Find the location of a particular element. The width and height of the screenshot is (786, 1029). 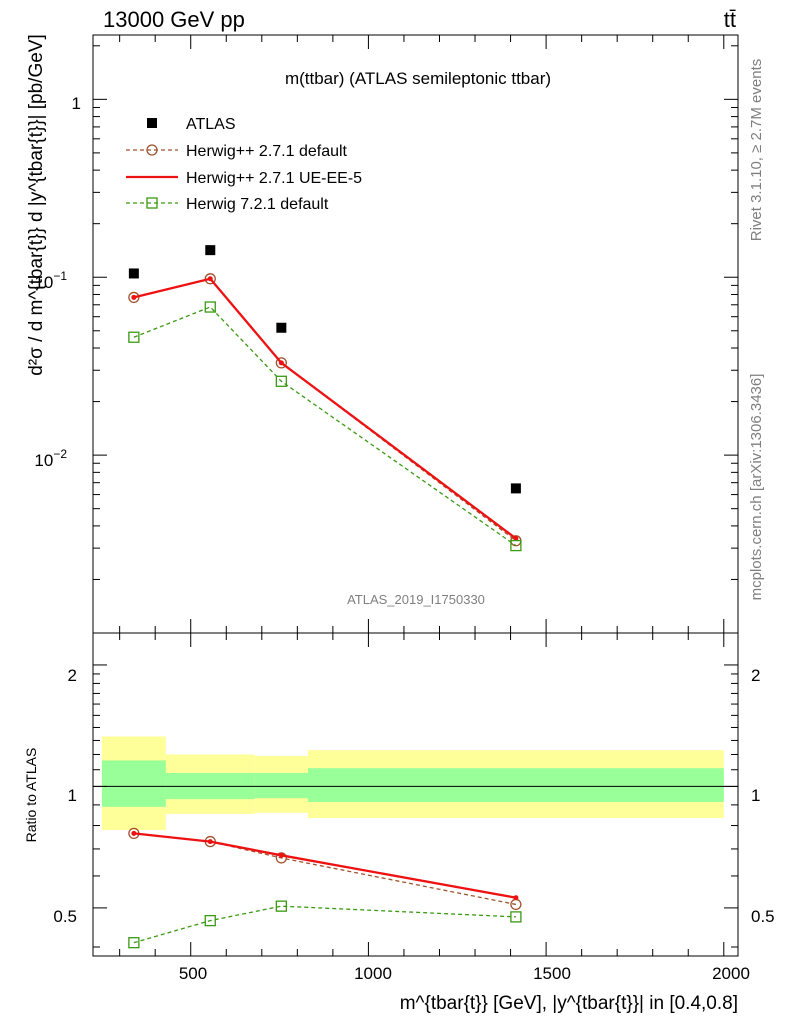

xtick-label-1000: 1000 is located at coordinates (373, 973).